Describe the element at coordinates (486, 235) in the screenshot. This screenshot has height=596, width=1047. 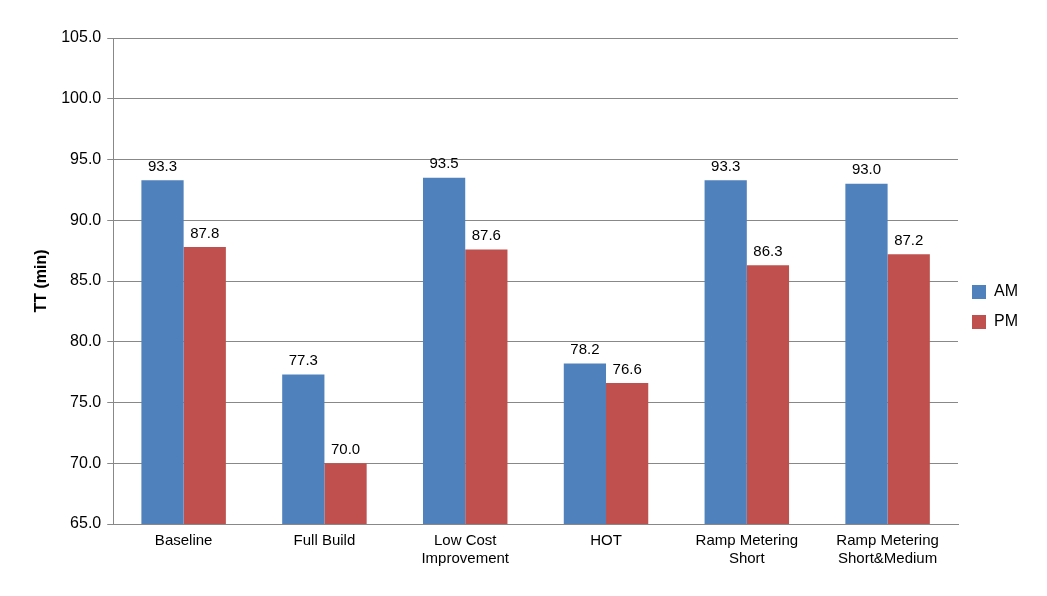
I see `data-label: 87.6` at that location.